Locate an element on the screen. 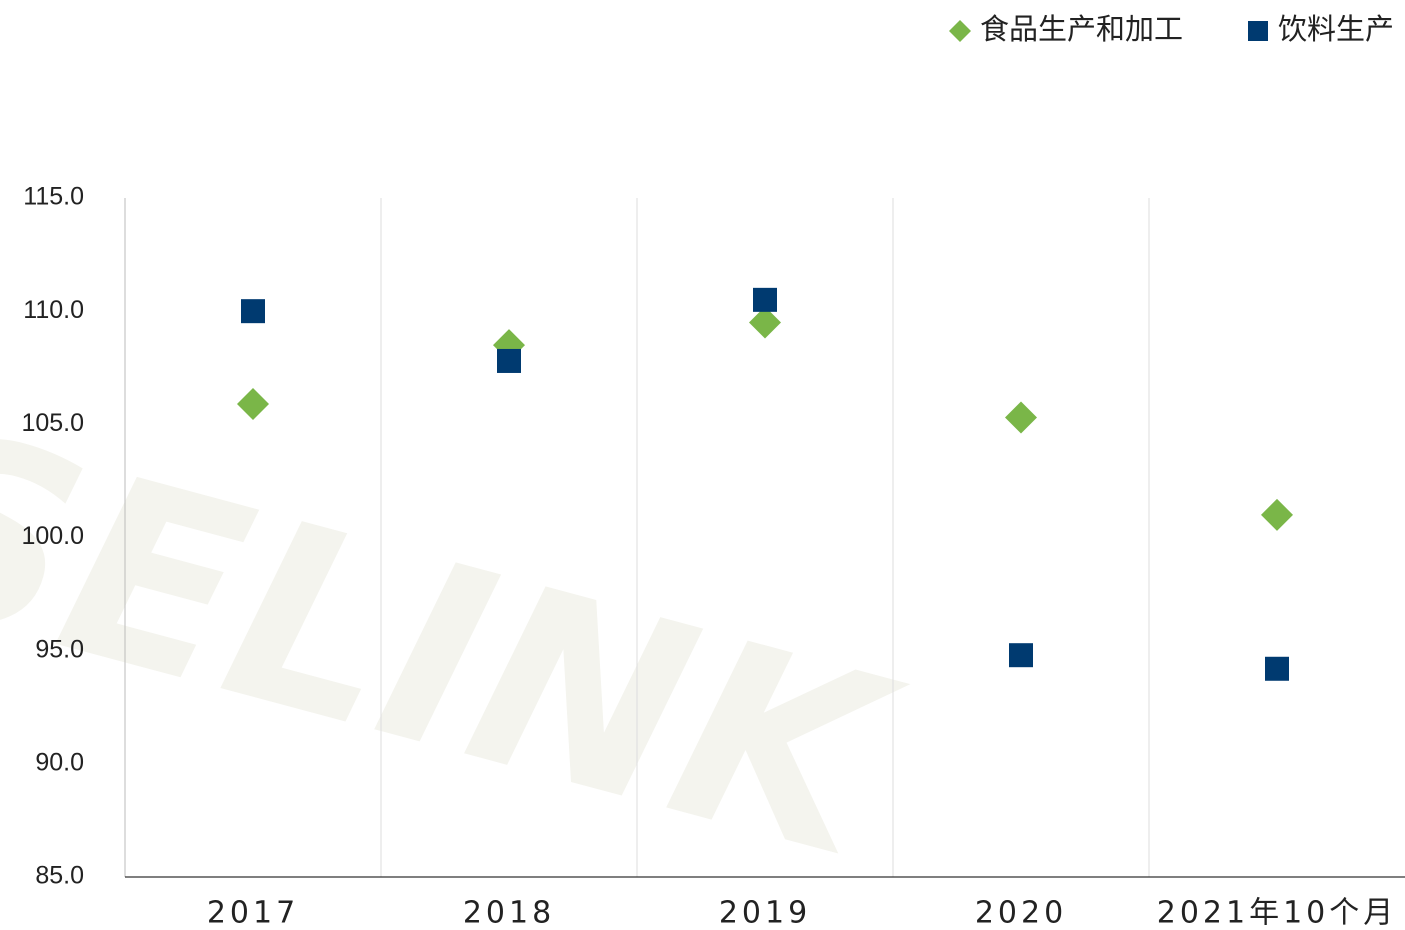 This screenshot has height=930, width=1405. x-tick-label: 2017 is located at coordinates (253, 913).